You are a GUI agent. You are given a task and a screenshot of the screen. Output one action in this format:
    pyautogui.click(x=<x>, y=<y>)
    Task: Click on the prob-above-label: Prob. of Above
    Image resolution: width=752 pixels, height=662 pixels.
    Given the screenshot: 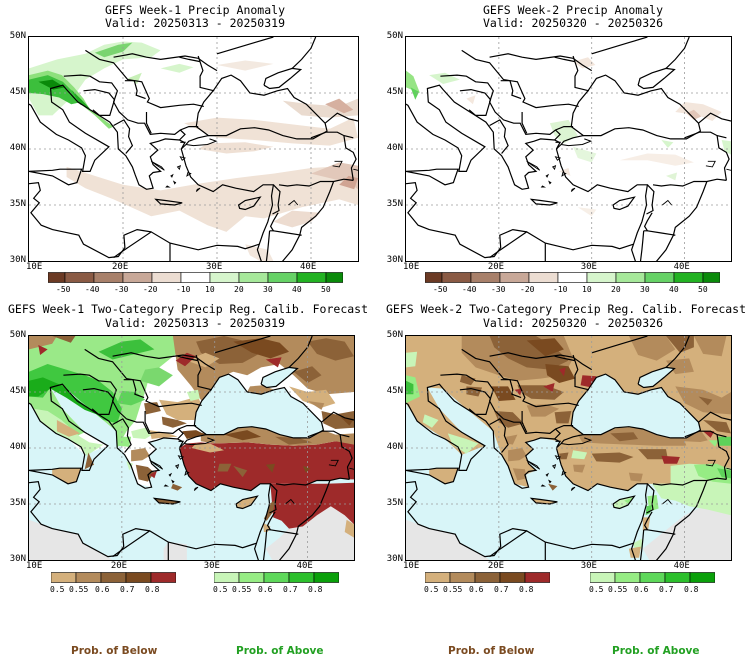 What is the action you would take?
    pyautogui.click(x=656, y=651)
    